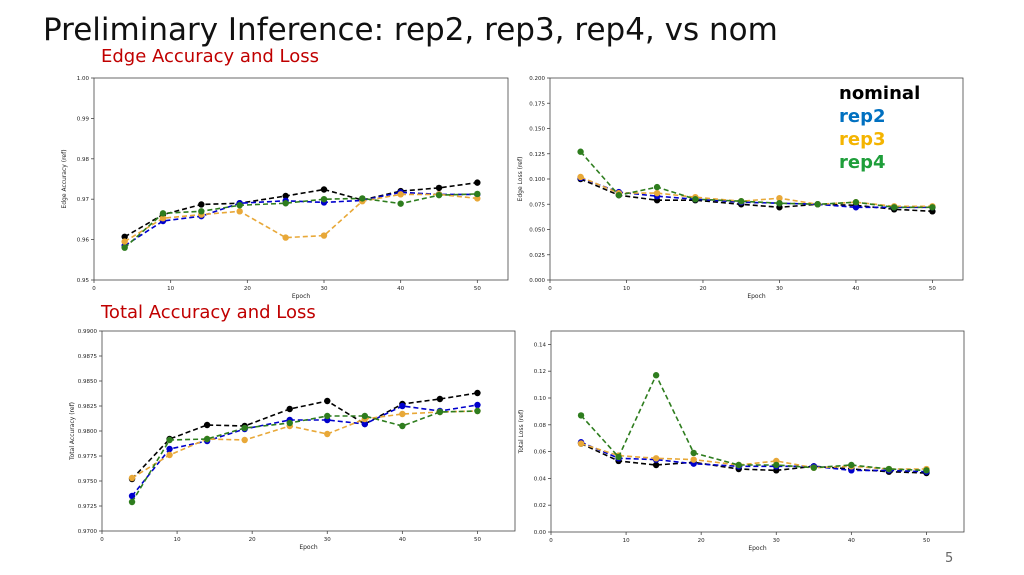 The height and width of the screenshot is (575, 1024). What do you see at coordinates (83, 281) in the screenshot?
I see `y-tick-label: 0.95` at bounding box center [83, 281].